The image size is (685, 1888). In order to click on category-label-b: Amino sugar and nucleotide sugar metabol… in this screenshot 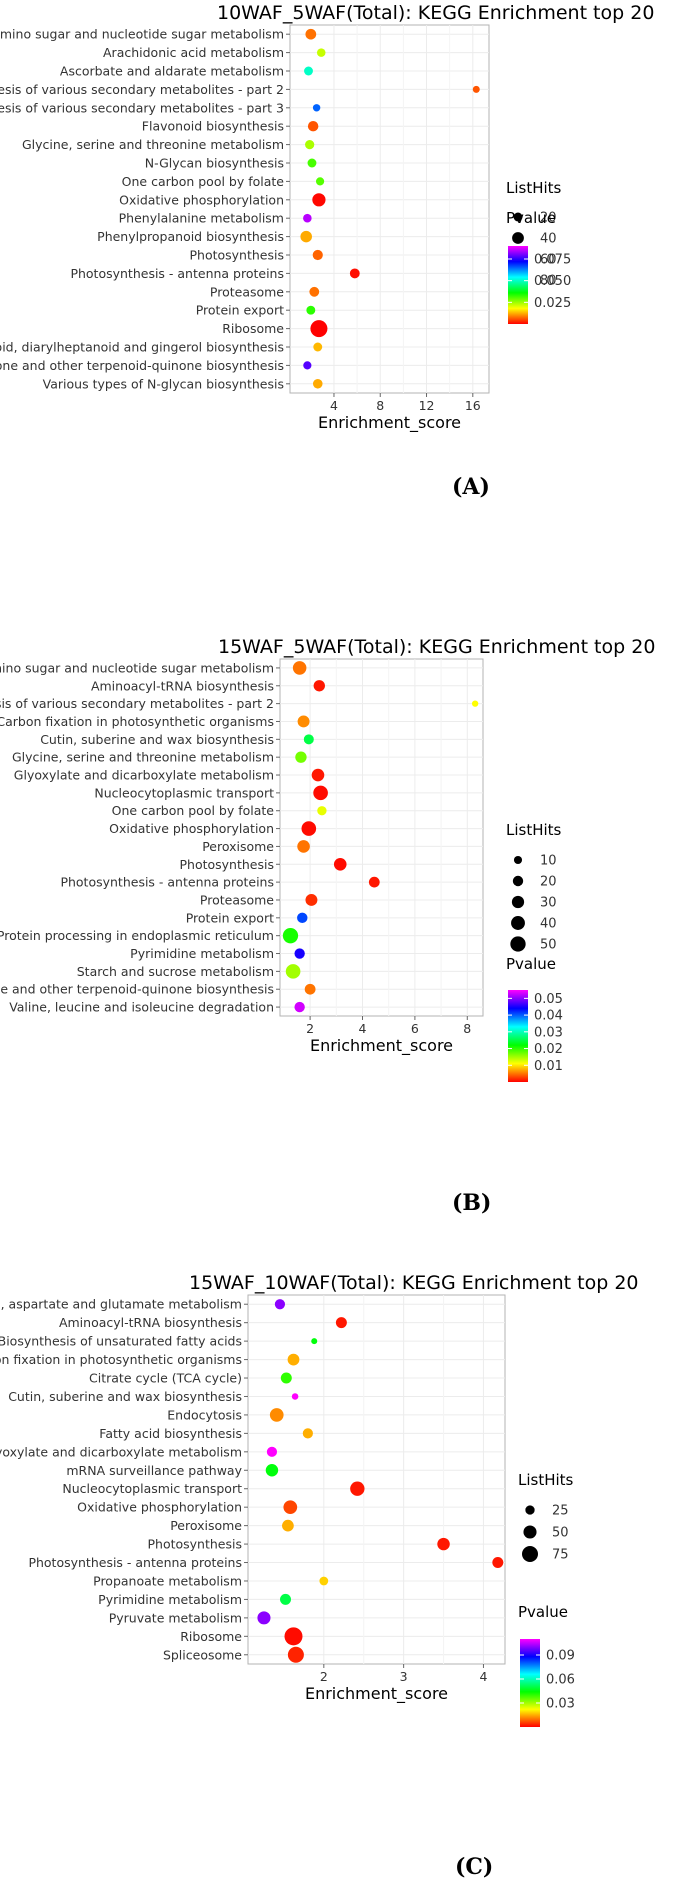, I will do `click(137, 667)`.